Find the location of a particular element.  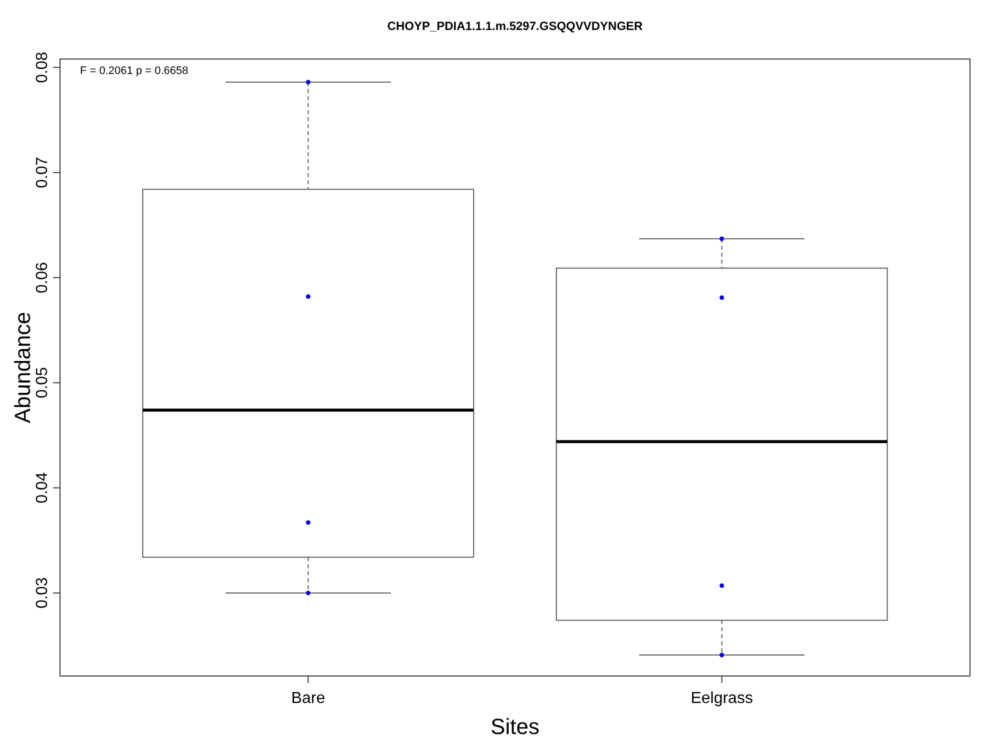

annotation: F = 0.2061 p = 0.6658 is located at coordinates (134, 71).